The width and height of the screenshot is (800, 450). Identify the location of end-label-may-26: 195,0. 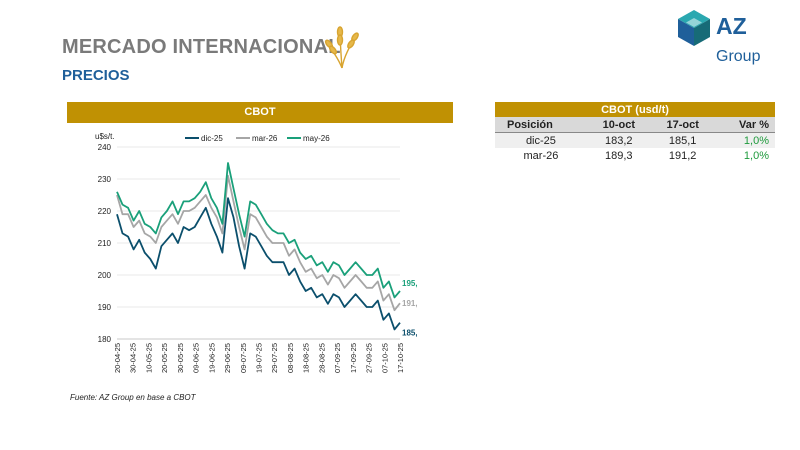
(409, 283).